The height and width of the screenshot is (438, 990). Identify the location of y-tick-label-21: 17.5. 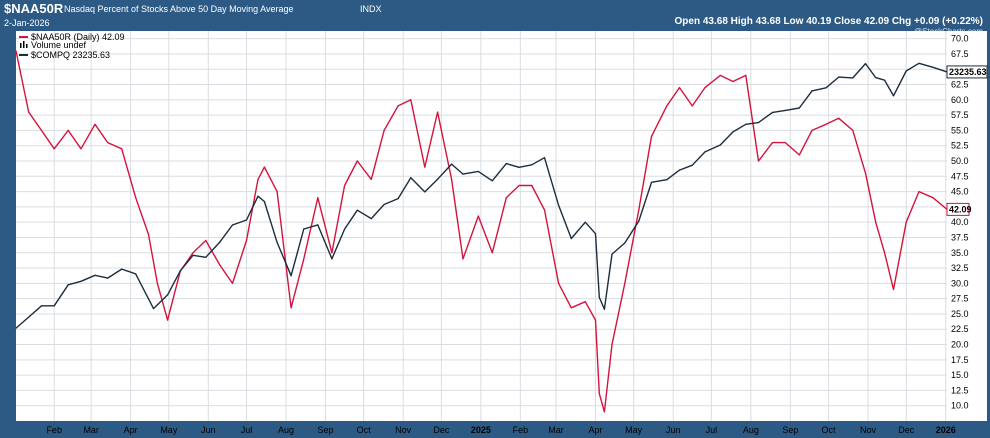
(960, 360).